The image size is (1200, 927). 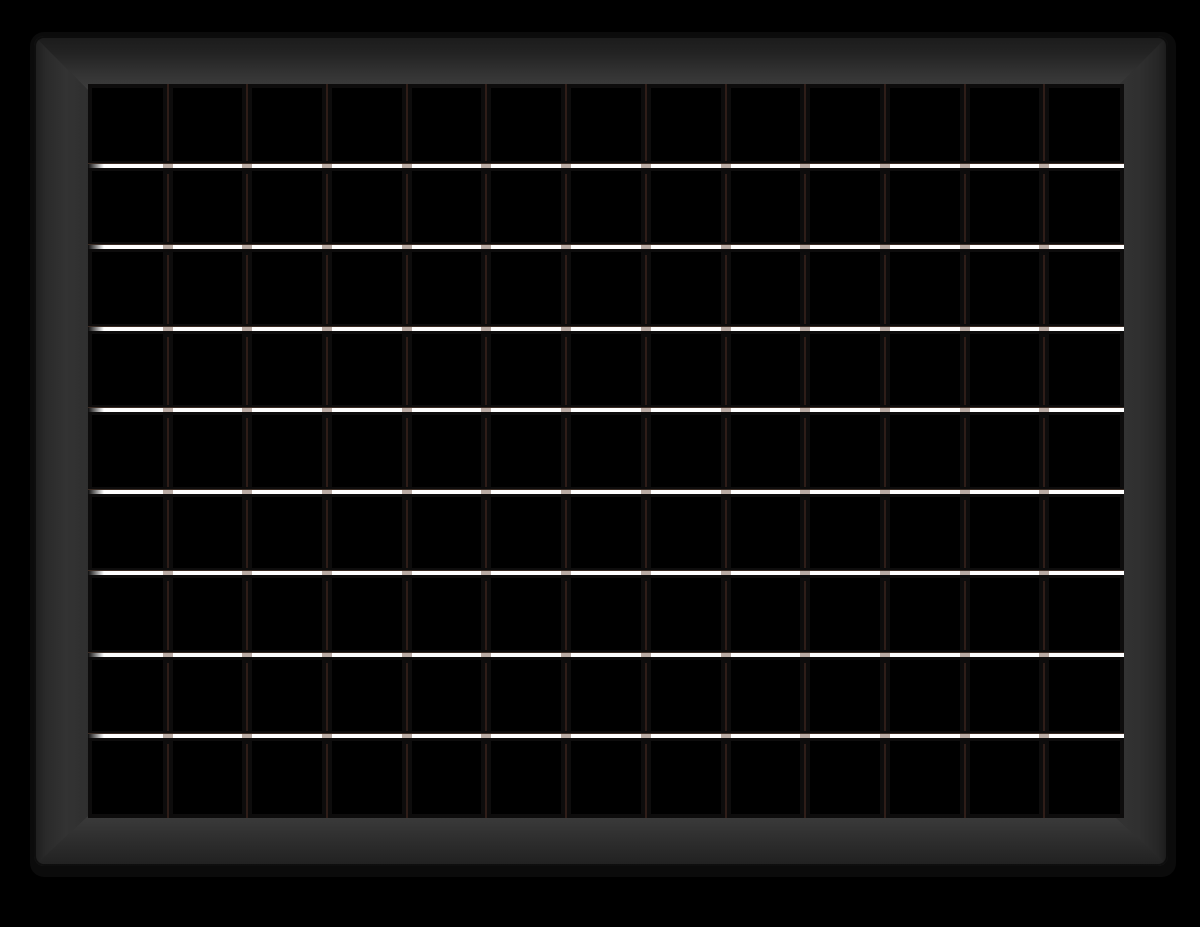 What do you see at coordinates (606, 532) in the screenshot?
I see `pane-r6-c7` at bounding box center [606, 532].